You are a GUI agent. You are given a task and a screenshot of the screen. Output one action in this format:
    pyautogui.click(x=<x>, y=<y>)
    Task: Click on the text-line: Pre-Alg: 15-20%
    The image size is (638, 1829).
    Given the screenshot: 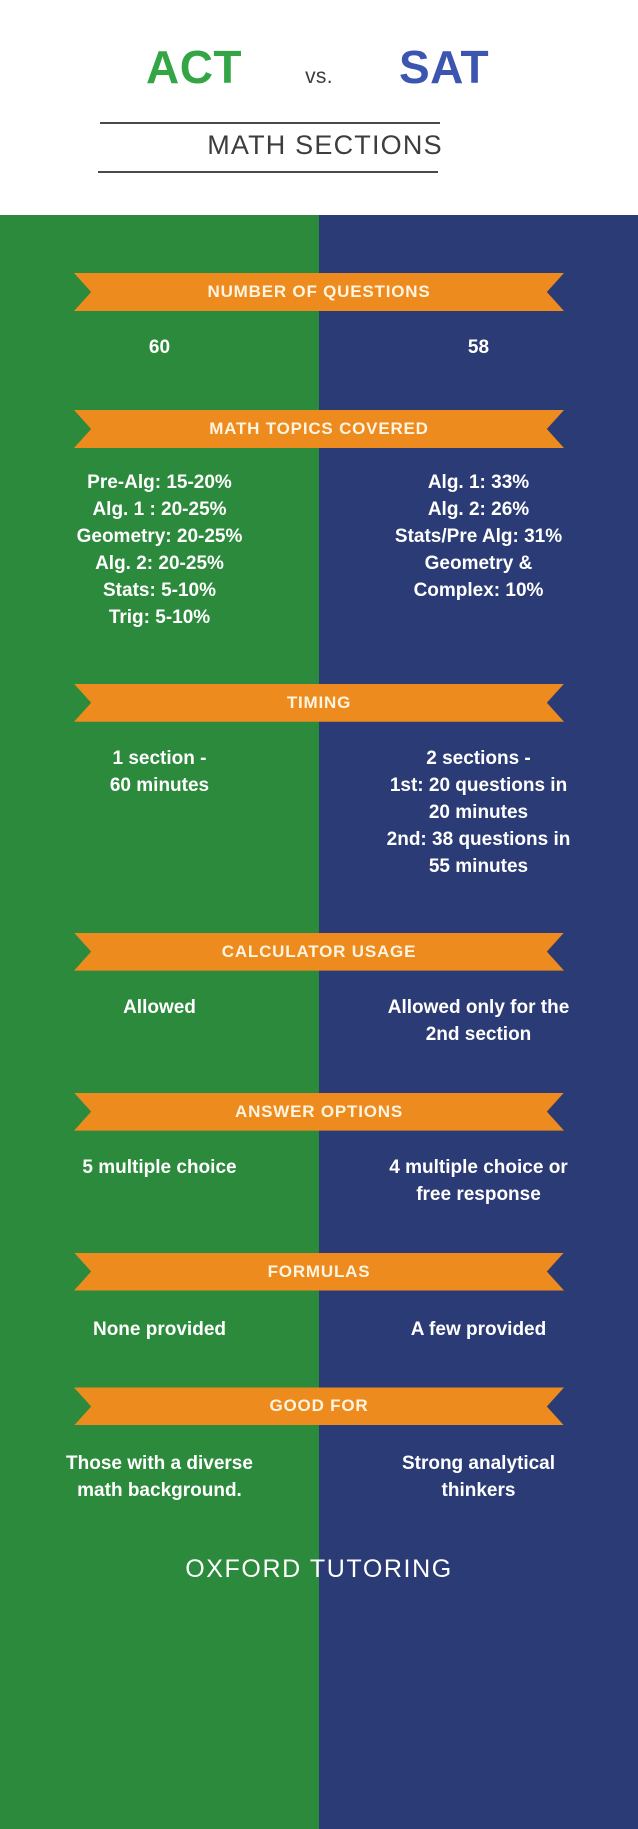 What is the action you would take?
    pyautogui.click(x=159, y=482)
    